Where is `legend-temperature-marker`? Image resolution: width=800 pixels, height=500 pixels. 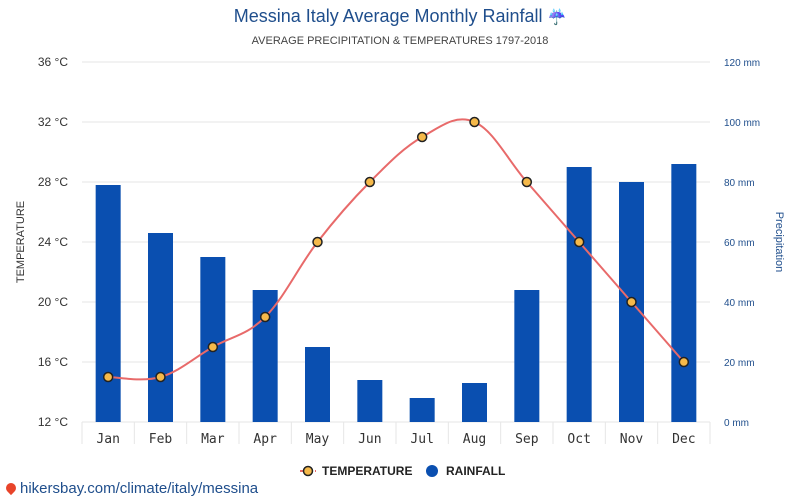
legend-temperature-marker is located at coordinates (308, 471).